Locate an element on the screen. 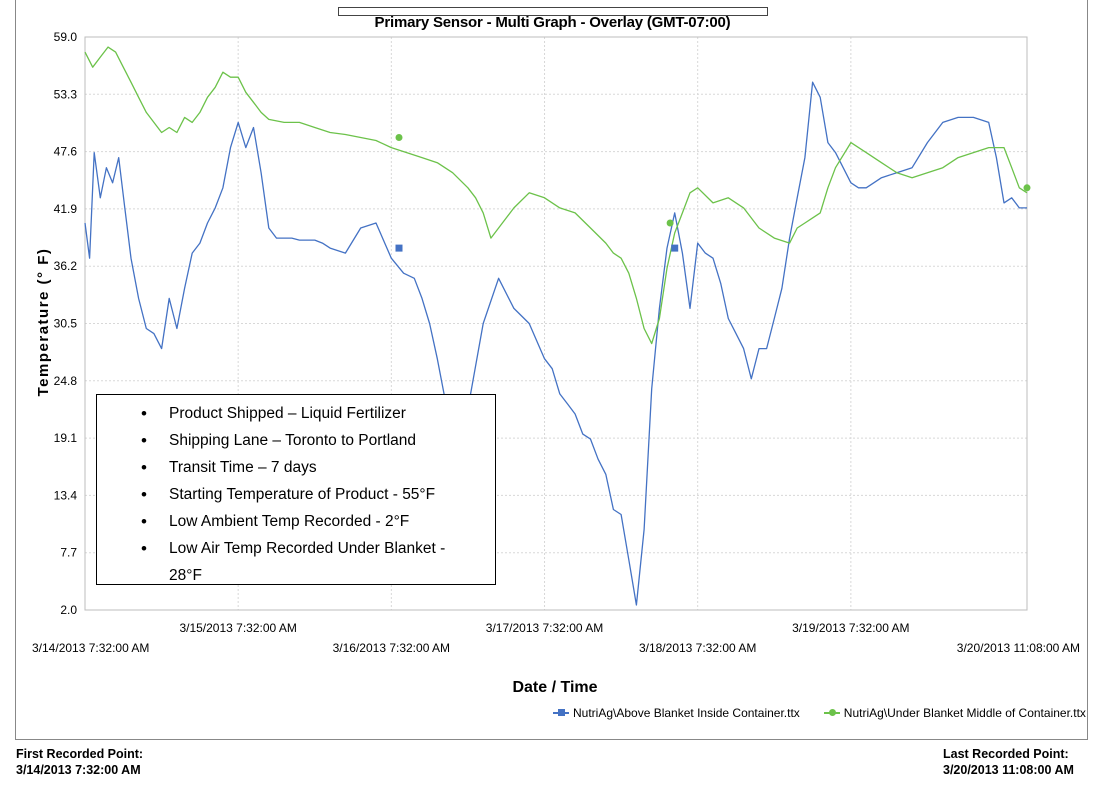 The width and height of the screenshot is (1105, 787). y-tick-label: 53.3 is located at coordinates (66, 94).